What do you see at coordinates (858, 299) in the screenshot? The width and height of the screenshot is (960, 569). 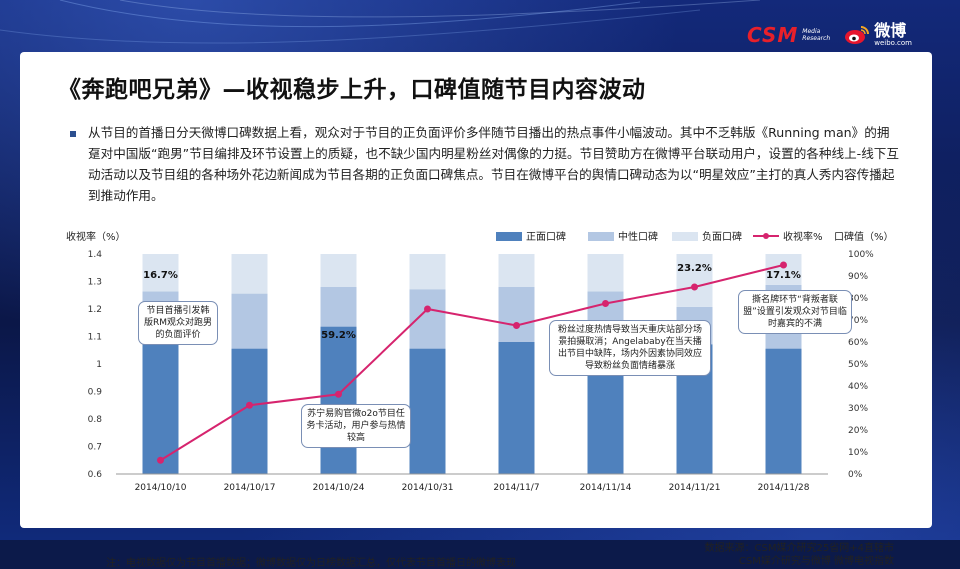 I see `right-tick-label: 80%` at bounding box center [858, 299].